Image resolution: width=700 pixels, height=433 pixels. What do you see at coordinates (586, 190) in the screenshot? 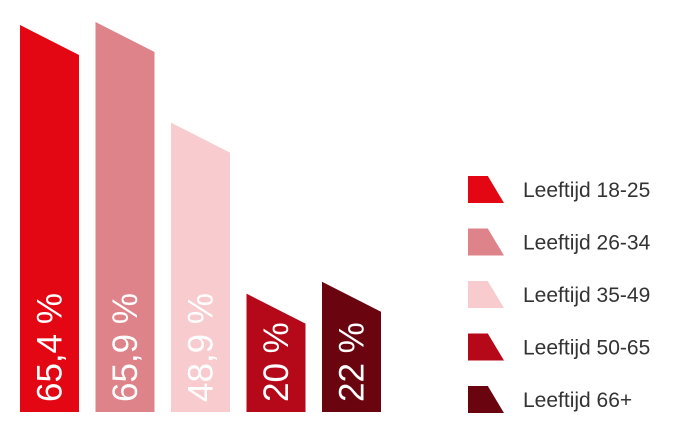
I see `legend-label-1: Leeftijd 18-25` at bounding box center [586, 190].